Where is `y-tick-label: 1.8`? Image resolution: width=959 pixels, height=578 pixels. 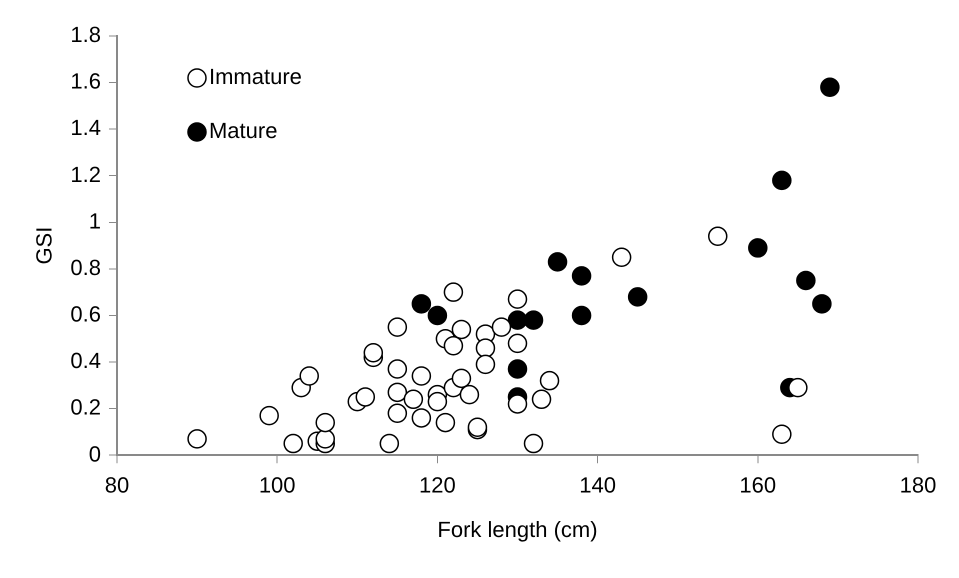
y-tick-label: 1.8 is located at coordinates (85, 35).